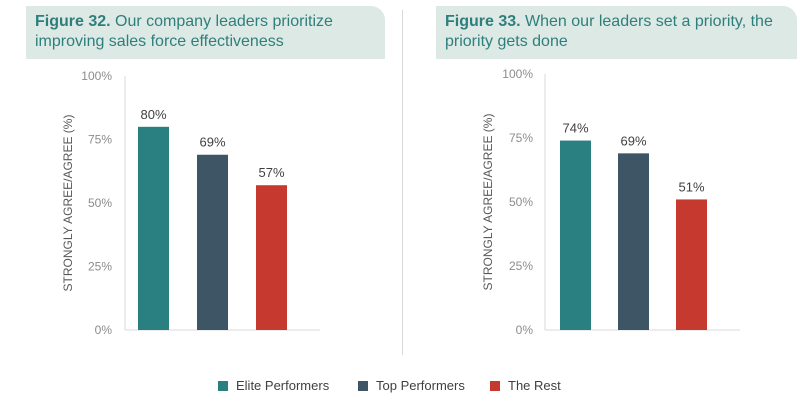 The height and width of the screenshot is (415, 800). Describe the element at coordinates (521, 202) in the screenshot. I see `fig33-ytick-label: 50%` at that location.